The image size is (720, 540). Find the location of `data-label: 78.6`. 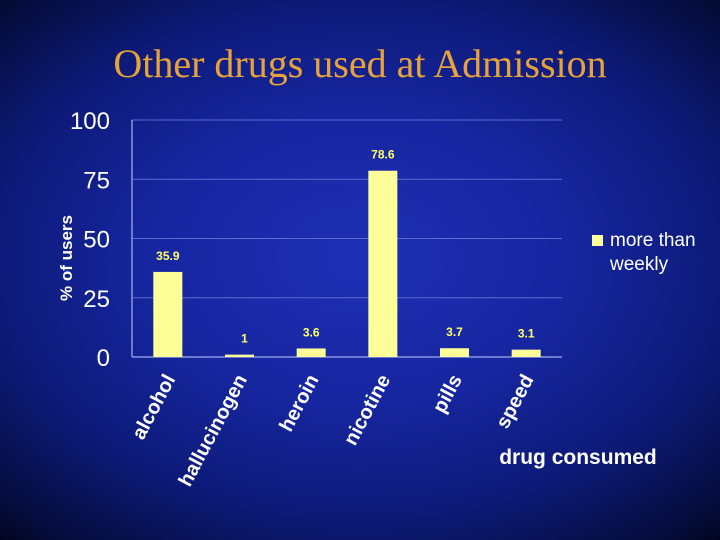

data-label: 78.6 is located at coordinates (383, 155).